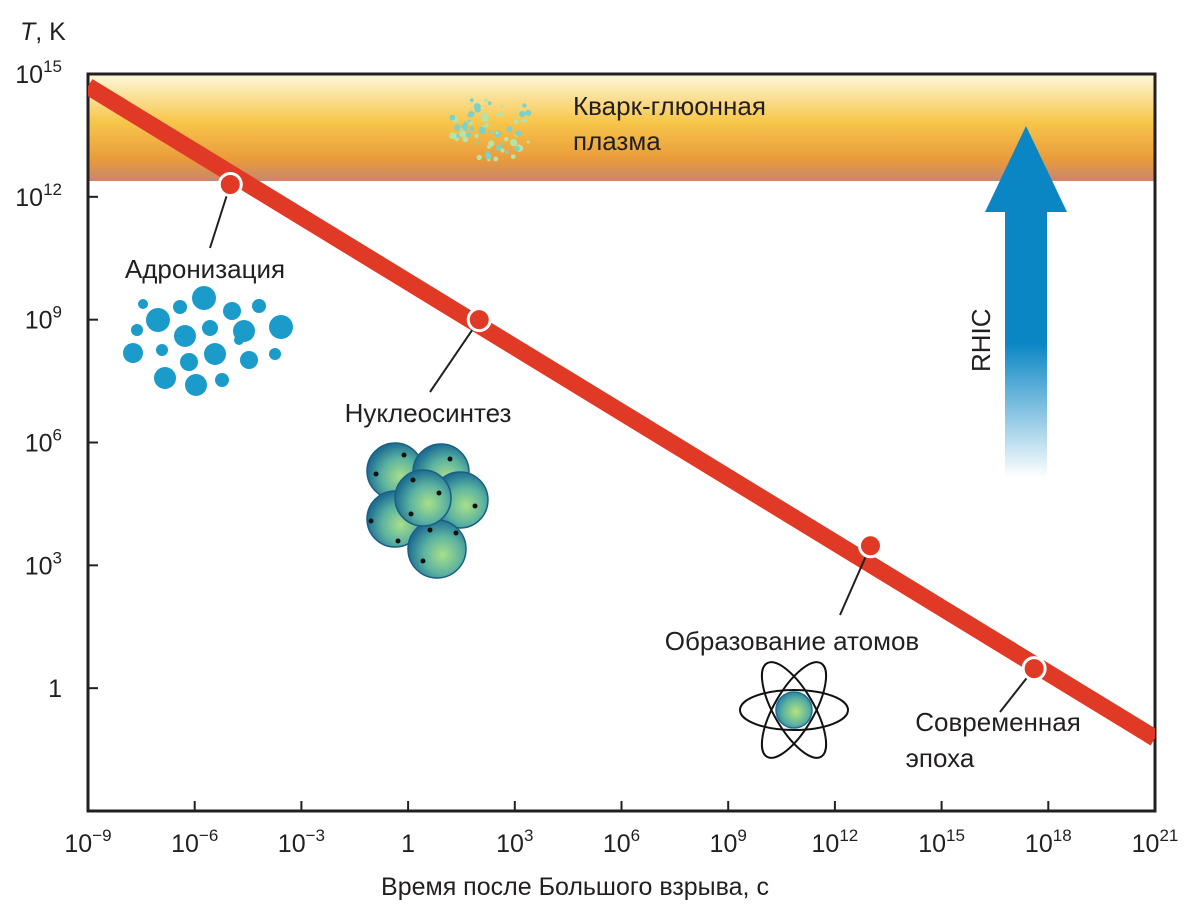 Image resolution: width=1200 pixels, height=913 pixels. Describe the element at coordinates (455, 356) in the screenshot. I see `leader-nucleosynthesis` at that location.